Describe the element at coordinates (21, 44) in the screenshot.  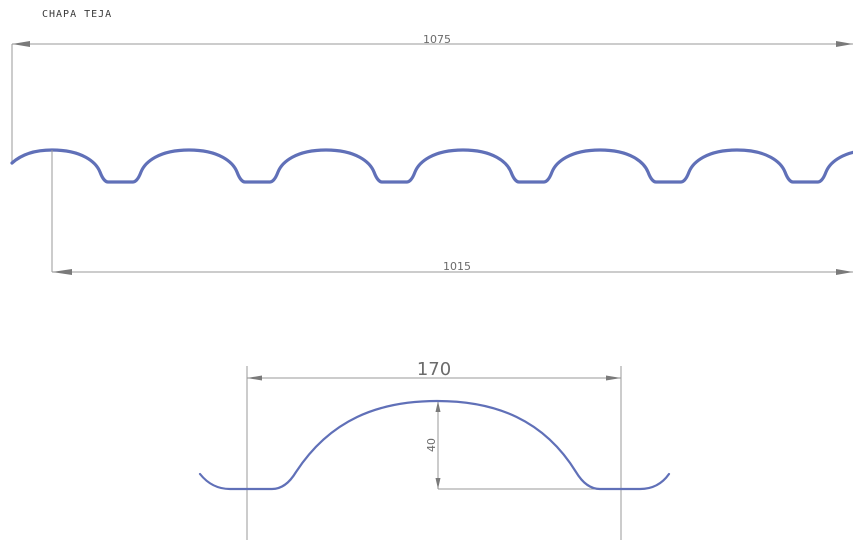
I see `arrow-left` at that location.